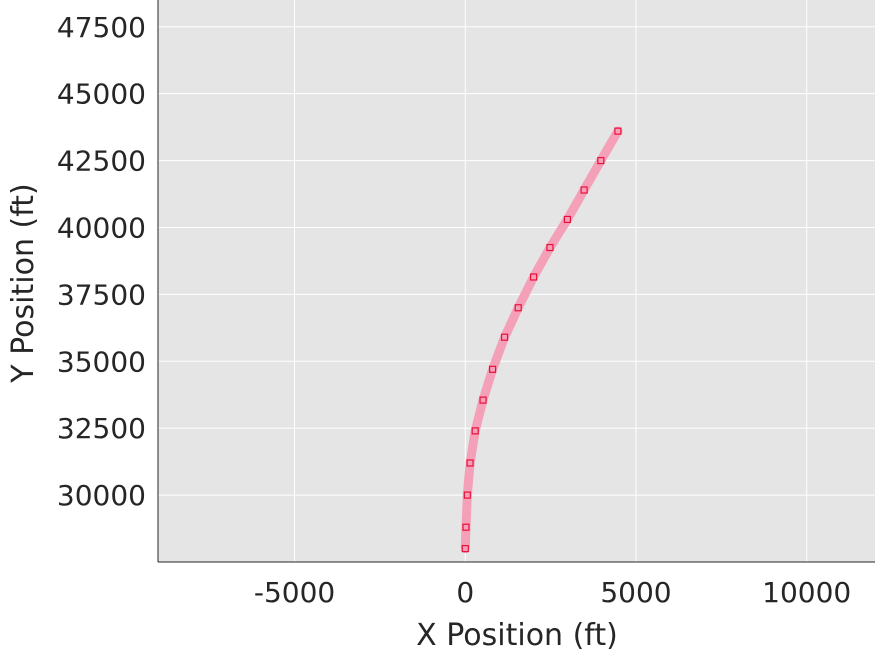 This screenshot has height=656, width=875. What do you see at coordinates (101, 261) in the screenshot?
I see `y-tick-labels: 30000 32500 35000 37500 40000 42500 45000 47500` at bounding box center [101, 261].